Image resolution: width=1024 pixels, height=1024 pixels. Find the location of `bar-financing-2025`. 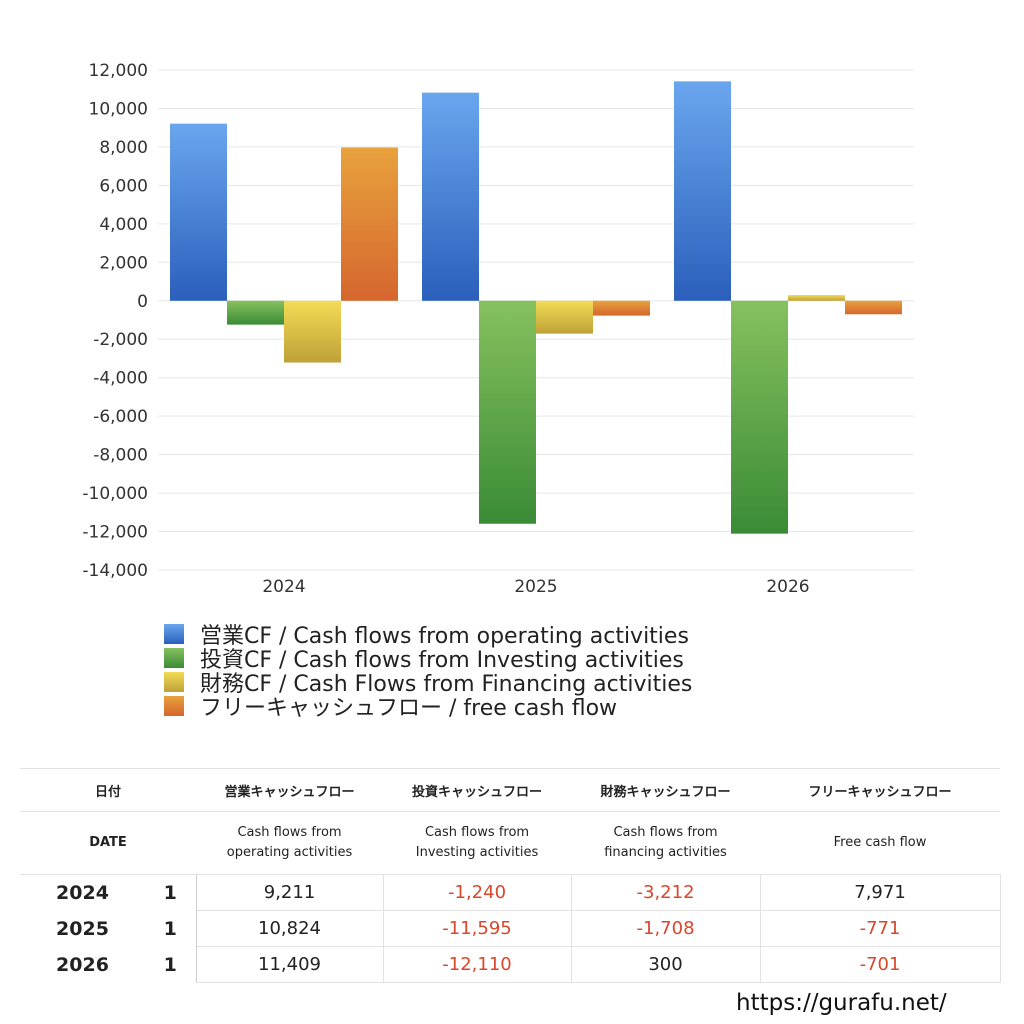

bar-financing-2025 is located at coordinates (564, 317).